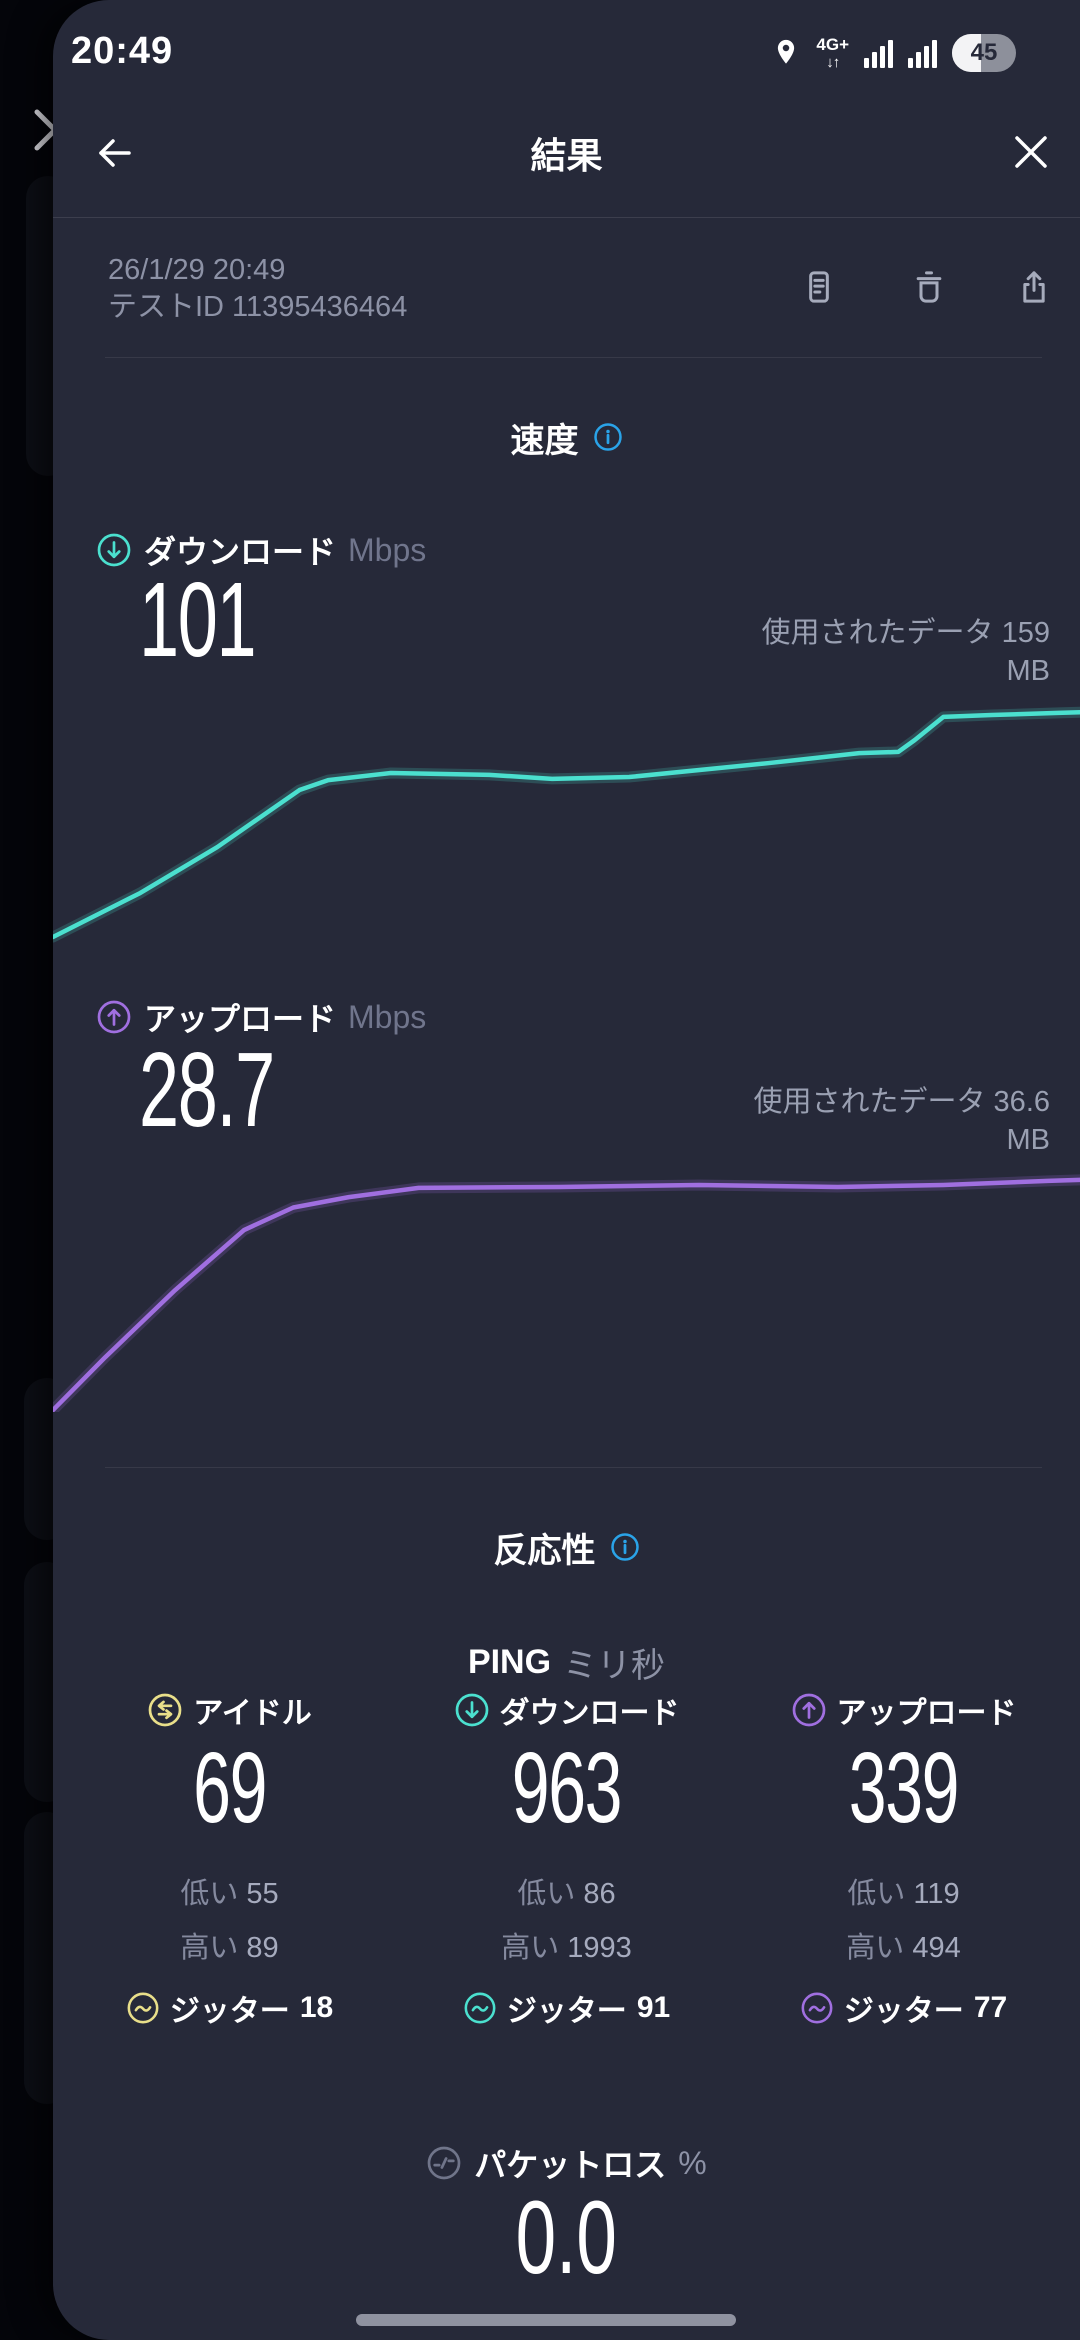  What do you see at coordinates (240, 552) in the screenshot?
I see `download-label: ダウンロード` at bounding box center [240, 552].